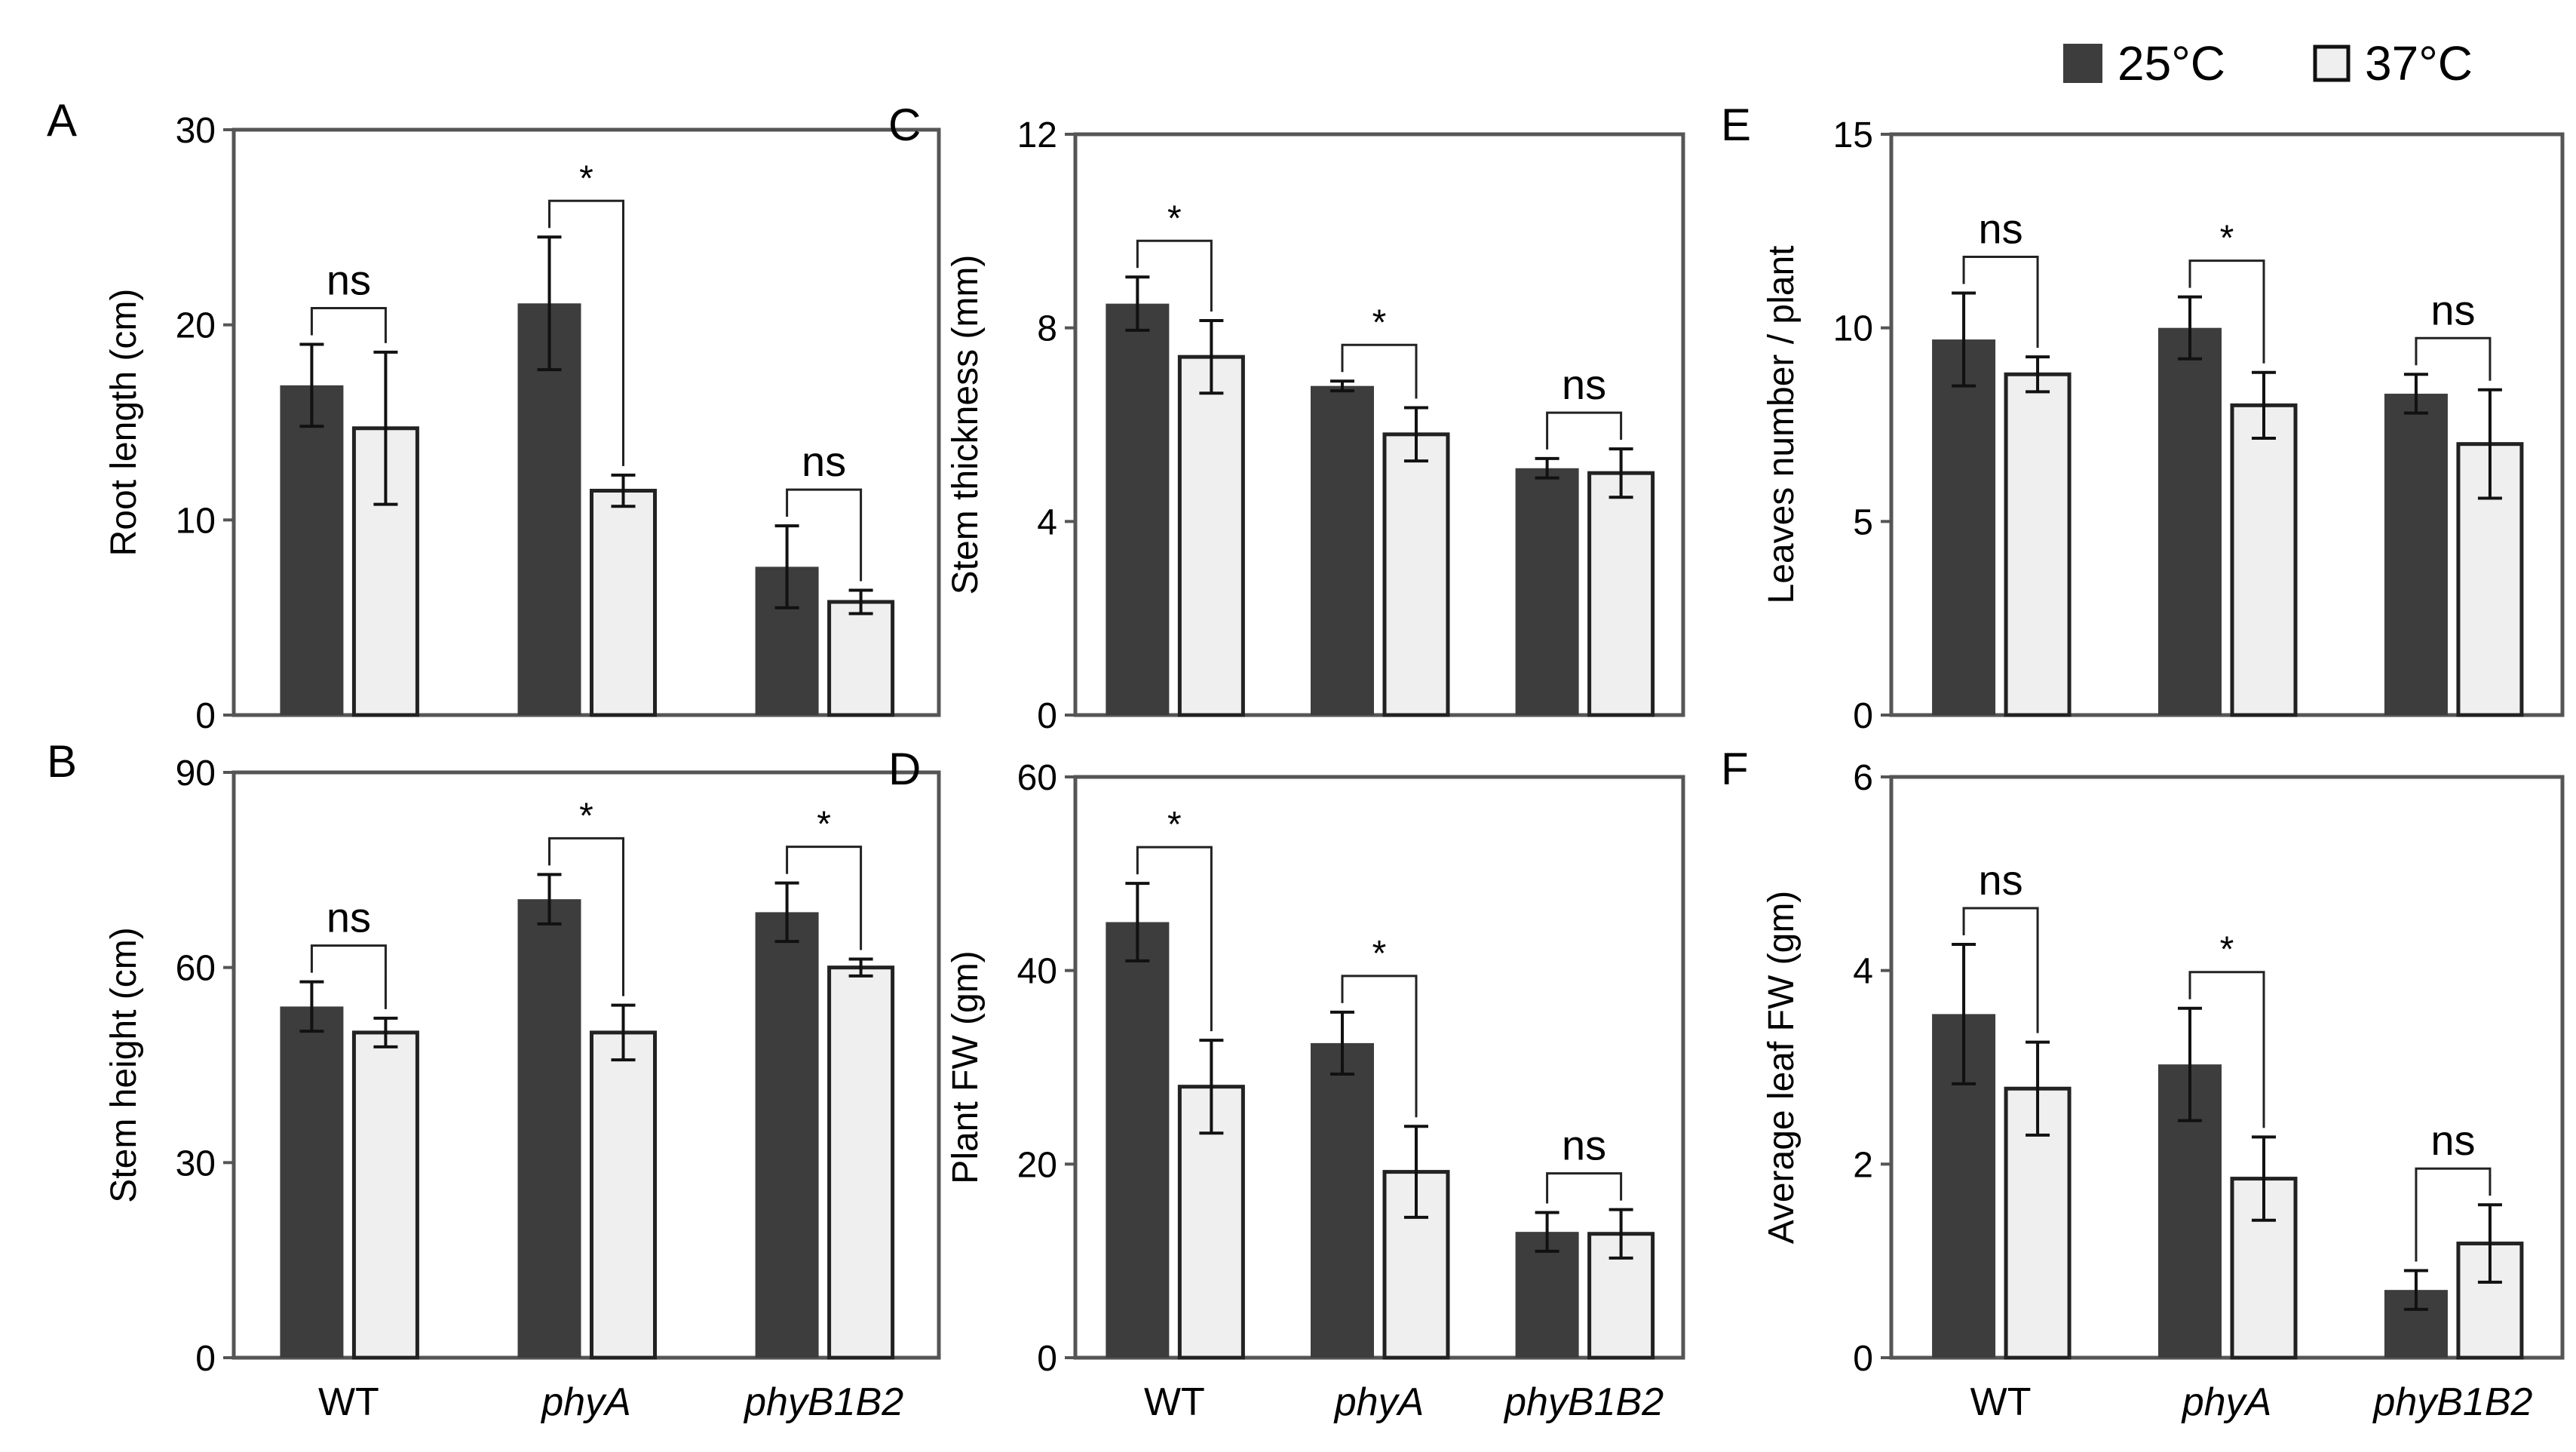 Image resolution: width=2576 pixels, height=1452 pixels. What do you see at coordinates (2082, 64) in the screenshot?
I see `legend-swatch-25c` at bounding box center [2082, 64].